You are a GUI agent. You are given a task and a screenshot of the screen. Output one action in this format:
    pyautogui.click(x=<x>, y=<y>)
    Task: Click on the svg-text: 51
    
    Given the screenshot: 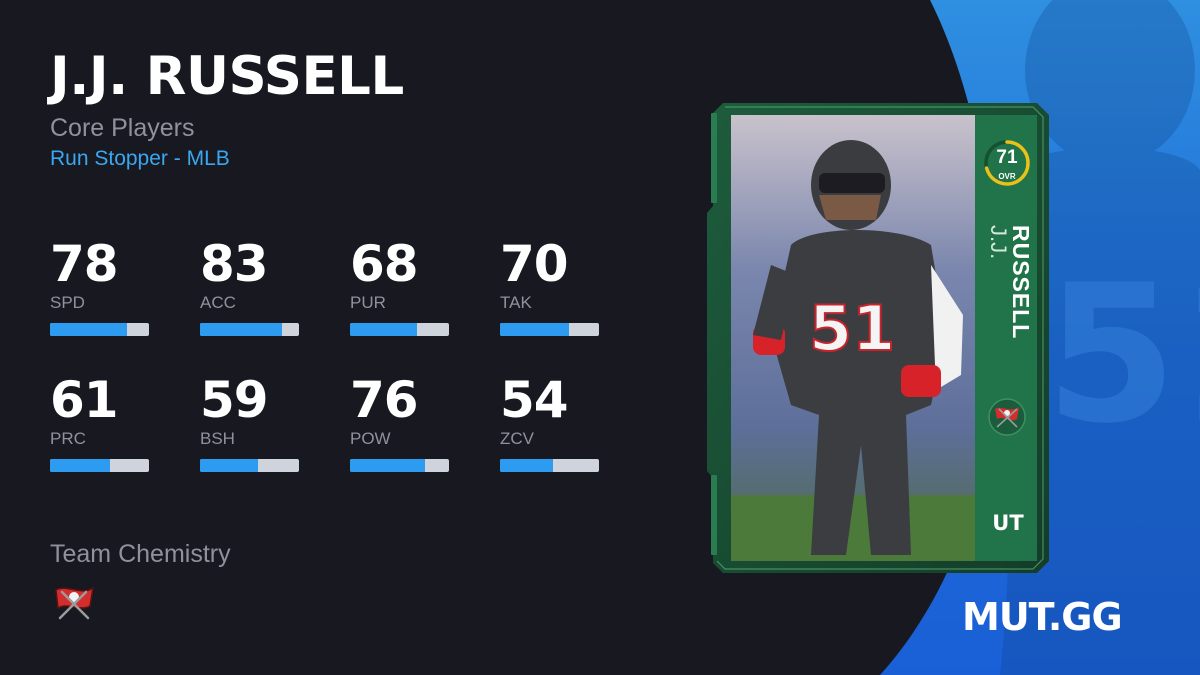 What is the action you would take?
    pyautogui.click(x=1122, y=354)
    